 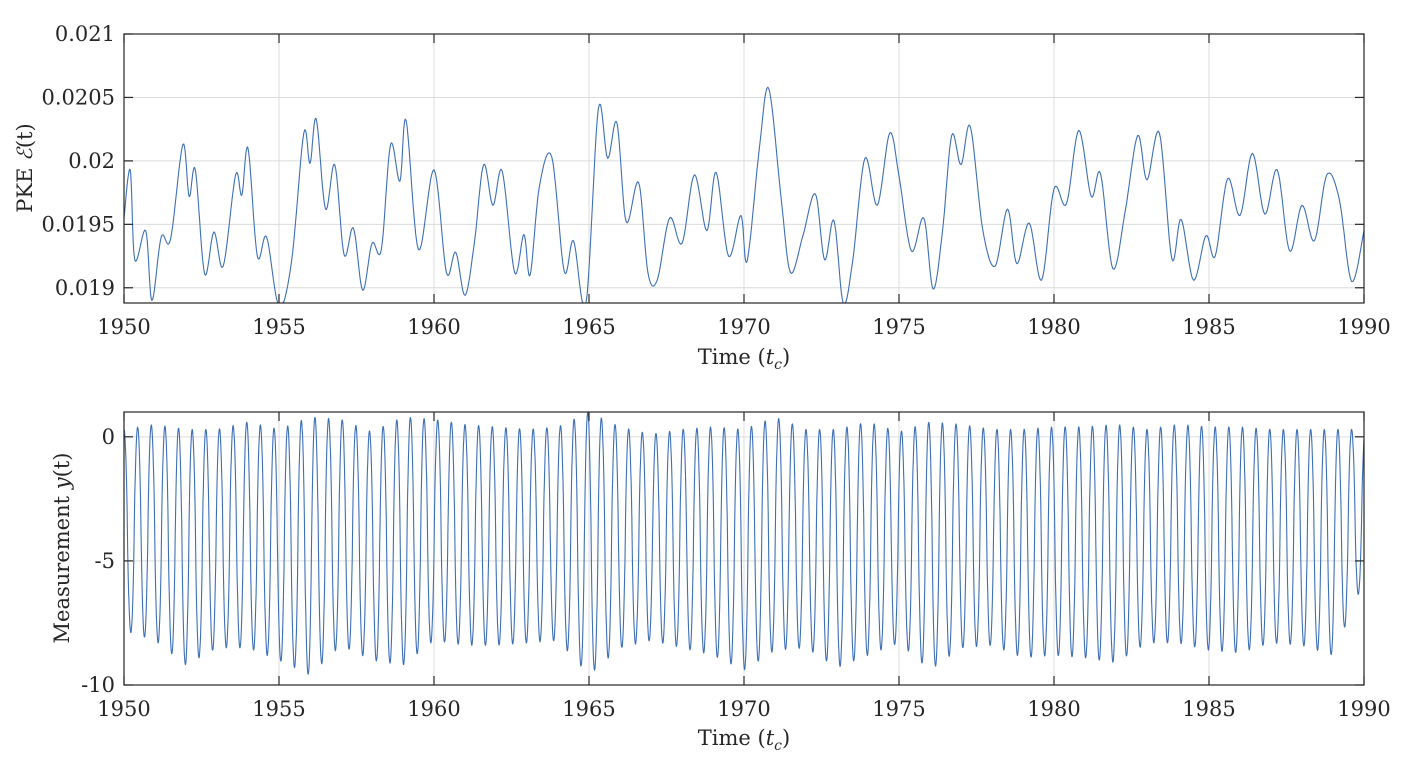 I want to click on pke-ytick-label: 0.02, so click(x=91, y=161).